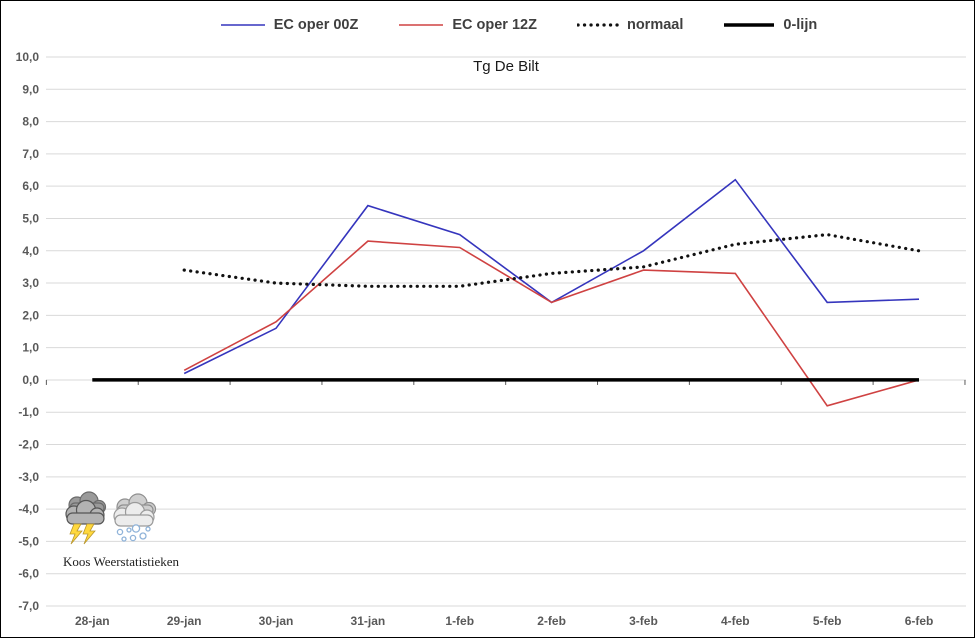 The height and width of the screenshot is (638, 975). What do you see at coordinates (30, 122) in the screenshot?
I see `y-axis-tick-label: 8,0` at bounding box center [30, 122].